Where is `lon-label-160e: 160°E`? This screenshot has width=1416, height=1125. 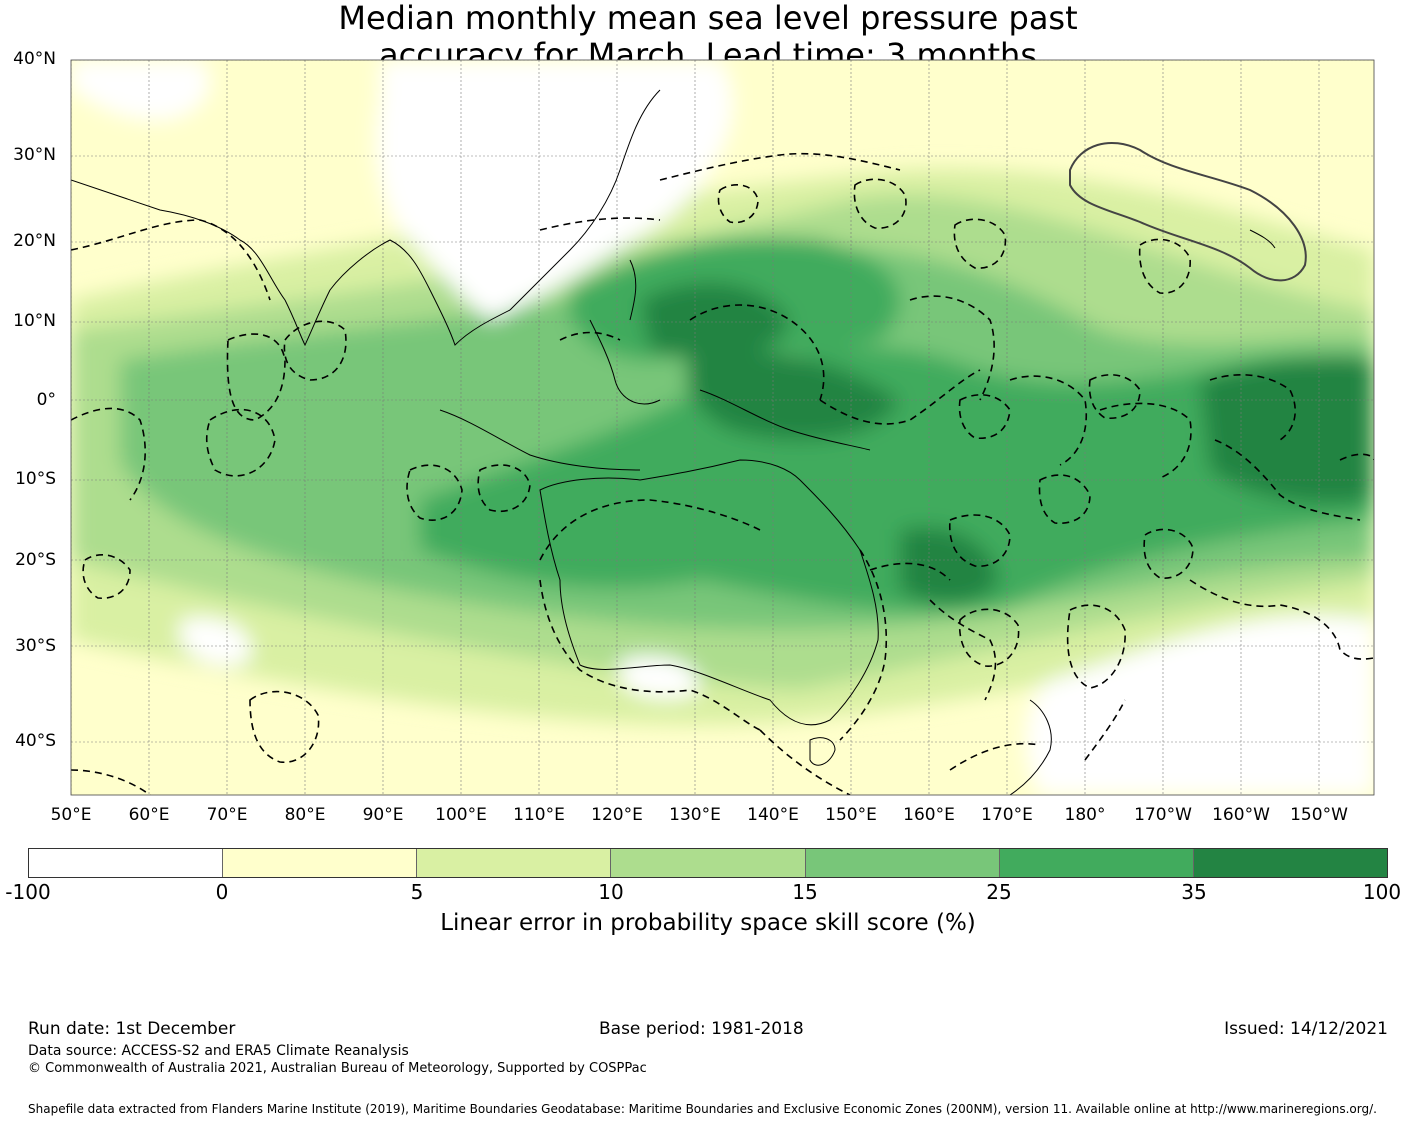
lon-label-160e: 160°E is located at coordinates (929, 815).